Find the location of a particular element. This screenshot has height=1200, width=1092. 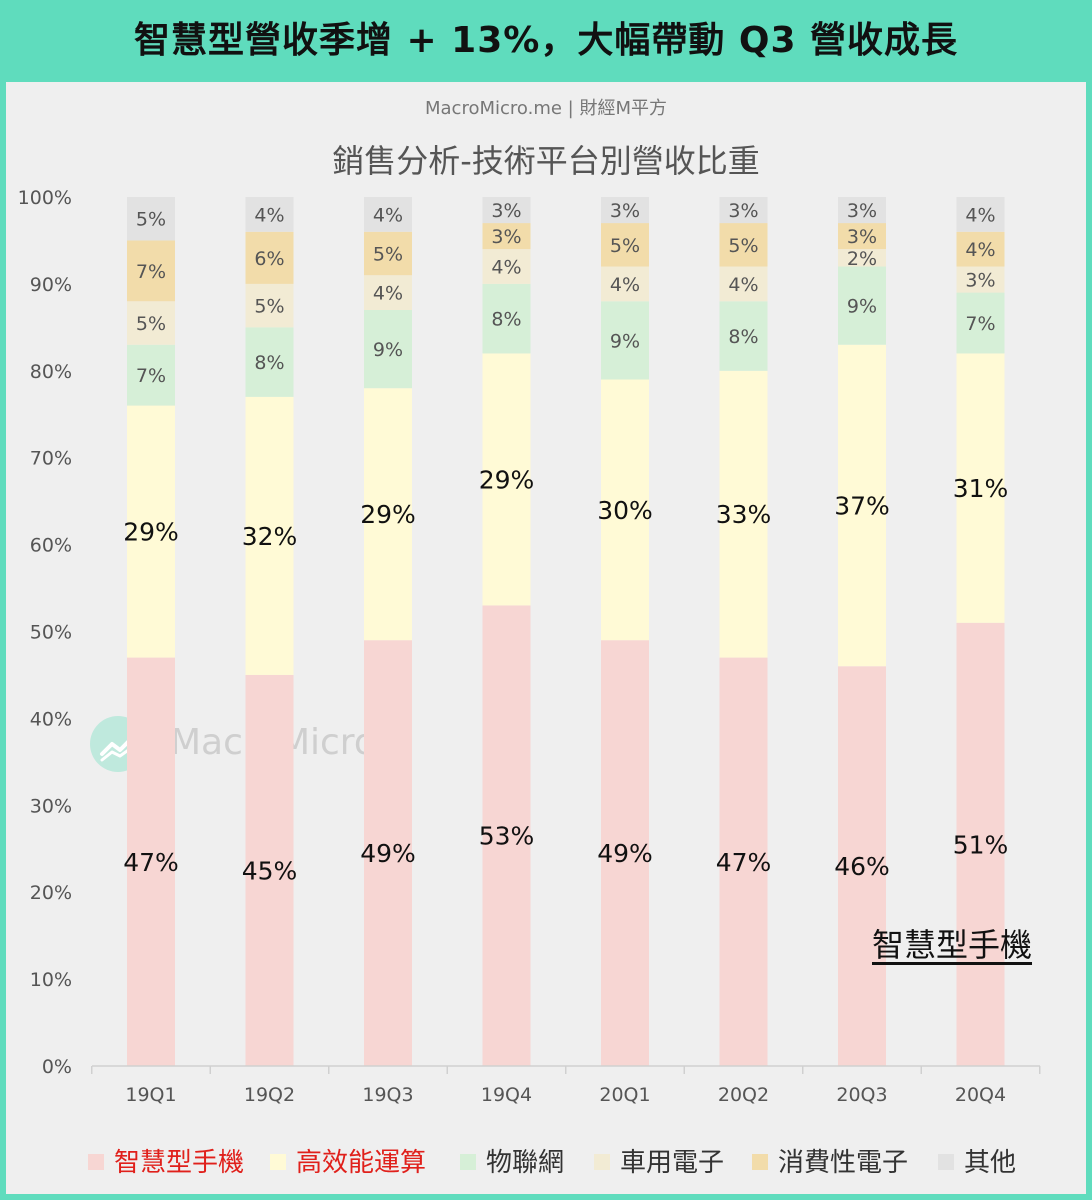

legend-item: 高效能運算 is located at coordinates (348, 1163).